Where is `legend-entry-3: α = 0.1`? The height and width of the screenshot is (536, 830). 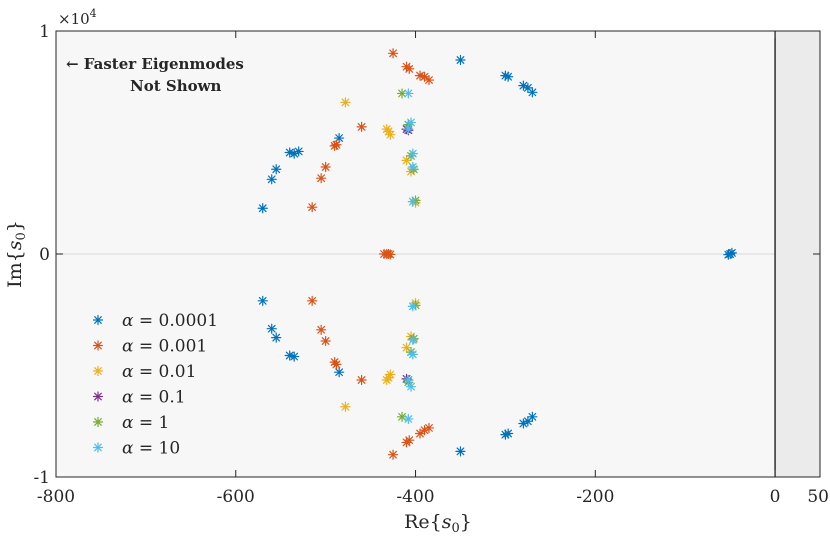 legend-entry-3: α = 0.1 is located at coordinates (154, 398).